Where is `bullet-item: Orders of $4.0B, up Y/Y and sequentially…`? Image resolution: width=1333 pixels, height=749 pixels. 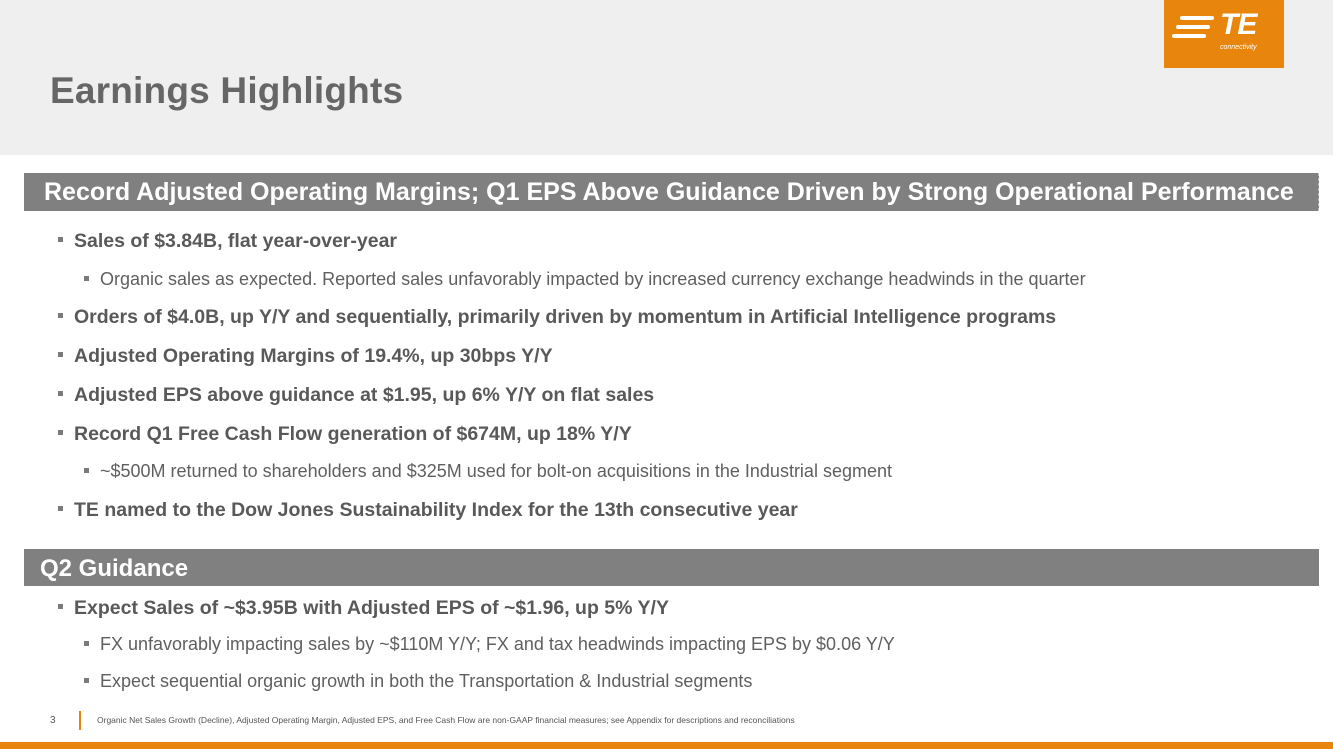 bullet-item: Orders of $4.0B, up Y/Y and sequentially… is located at coordinates (557, 317).